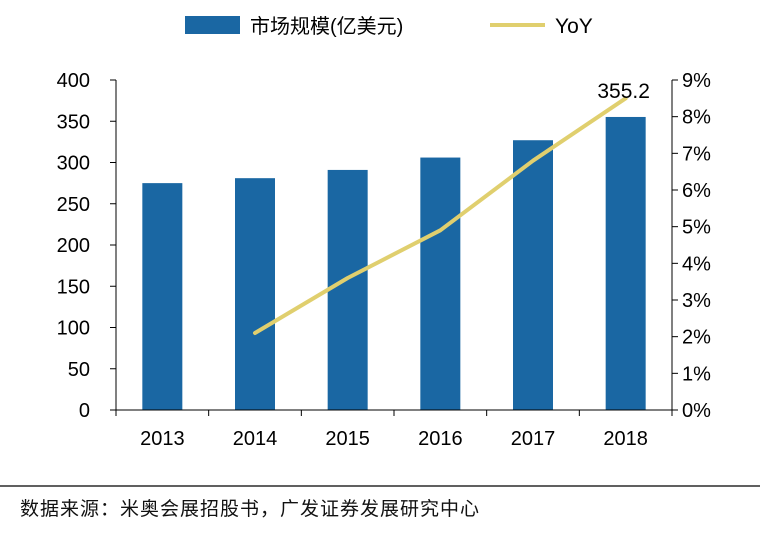 The height and width of the screenshot is (536, 770). What do you see at coordinates (574, 26) in the screenshot?
I see `legend-line-label: YoY` at bounding box center [574, 26].